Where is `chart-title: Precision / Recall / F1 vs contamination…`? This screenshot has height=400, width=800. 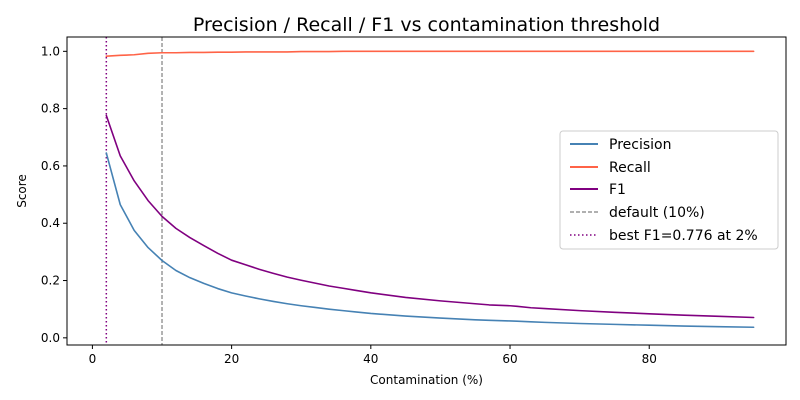
chart-title: Precision / Recall / F1 vs contamination… is located at coordinates (426, 25).